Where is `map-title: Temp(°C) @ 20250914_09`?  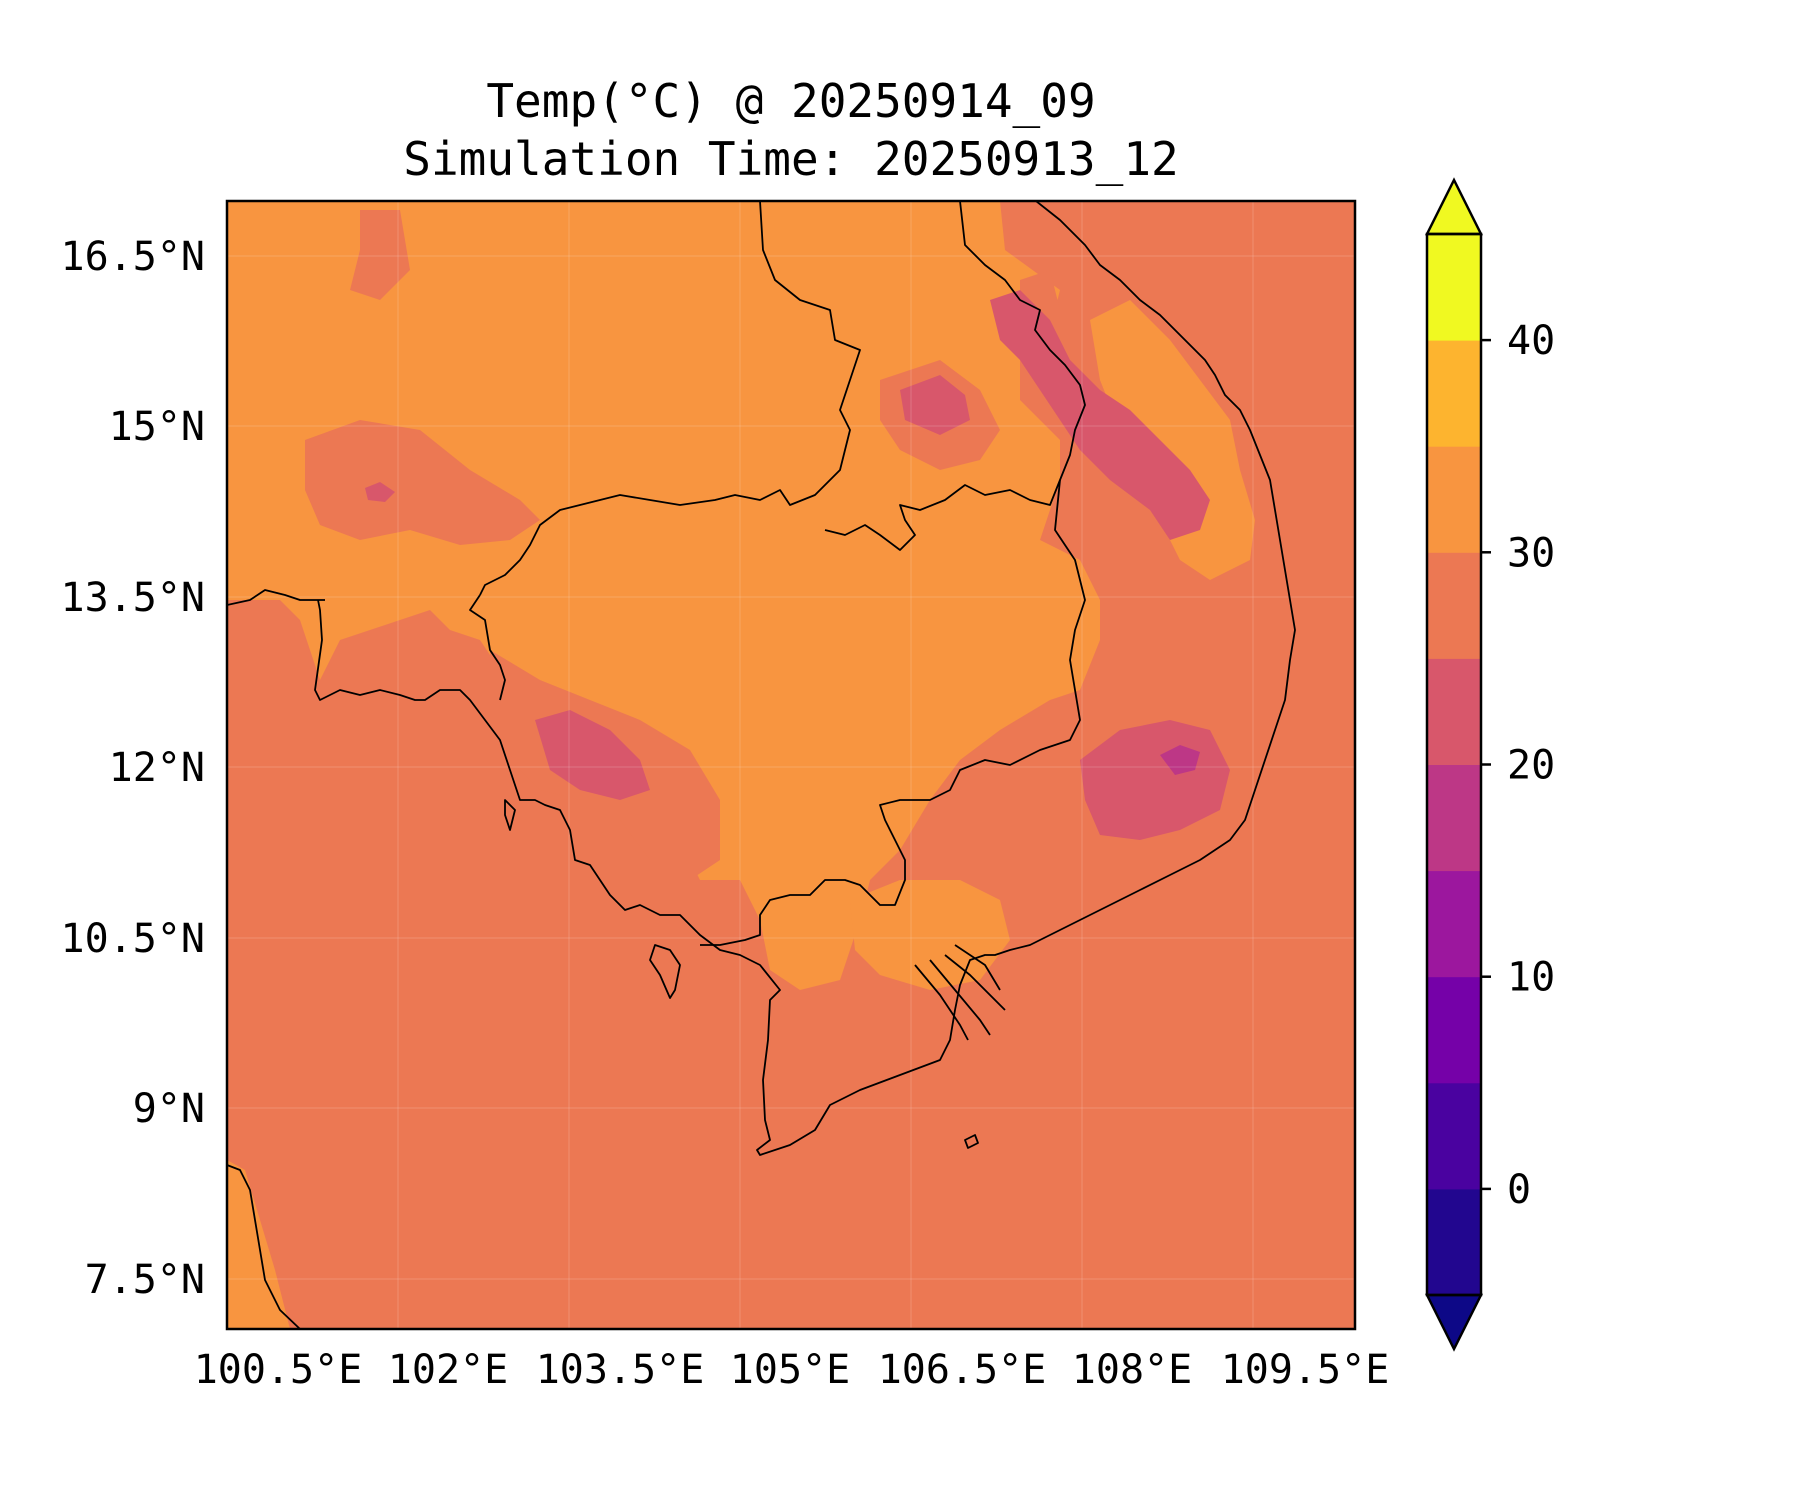
map-title: Temp(°C) @ 20250914_09 is located at coordinates (790, 101).